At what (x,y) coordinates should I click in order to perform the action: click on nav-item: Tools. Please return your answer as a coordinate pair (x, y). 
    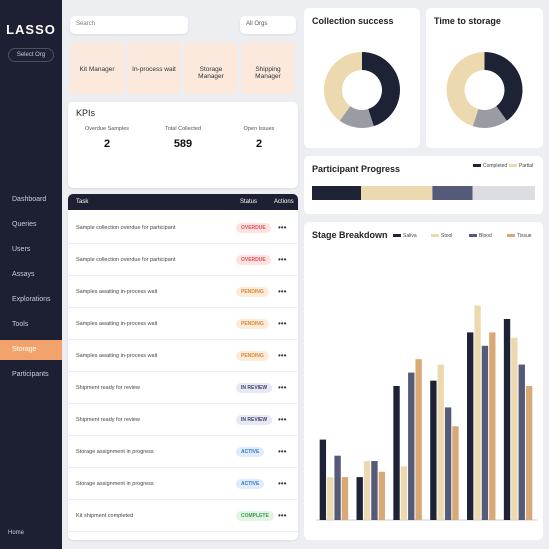
    Looking at the image, I should click on (20, 324).